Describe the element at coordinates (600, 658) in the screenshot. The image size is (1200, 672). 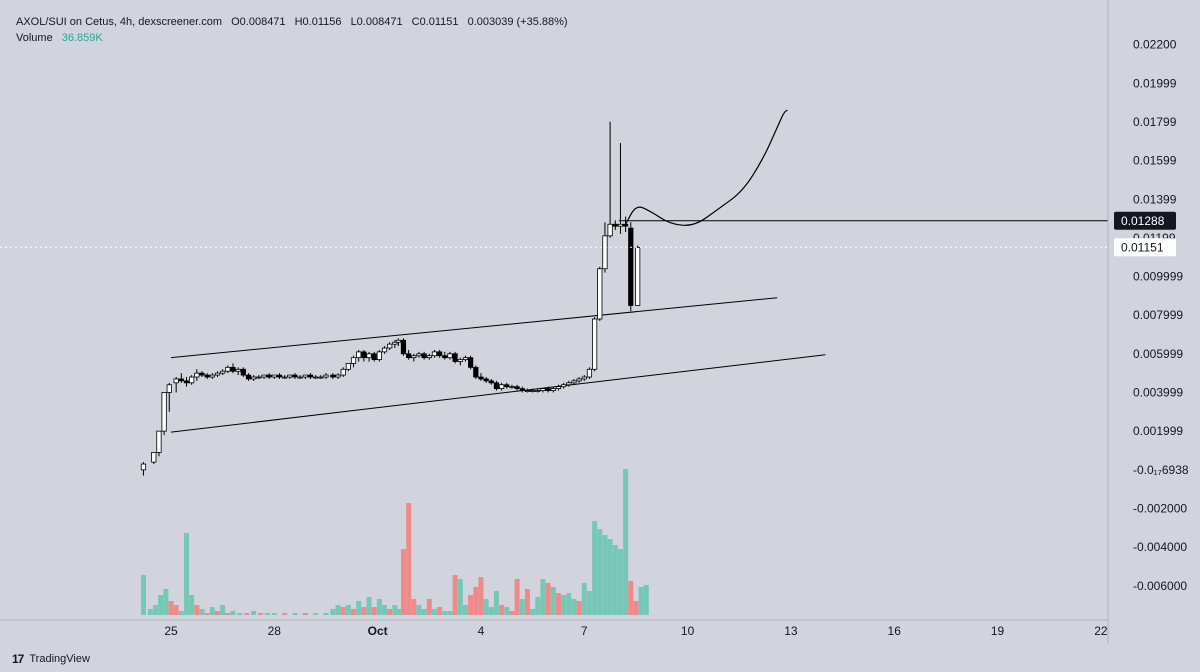
I see `footer-bar: 17 TradingView` at that location.